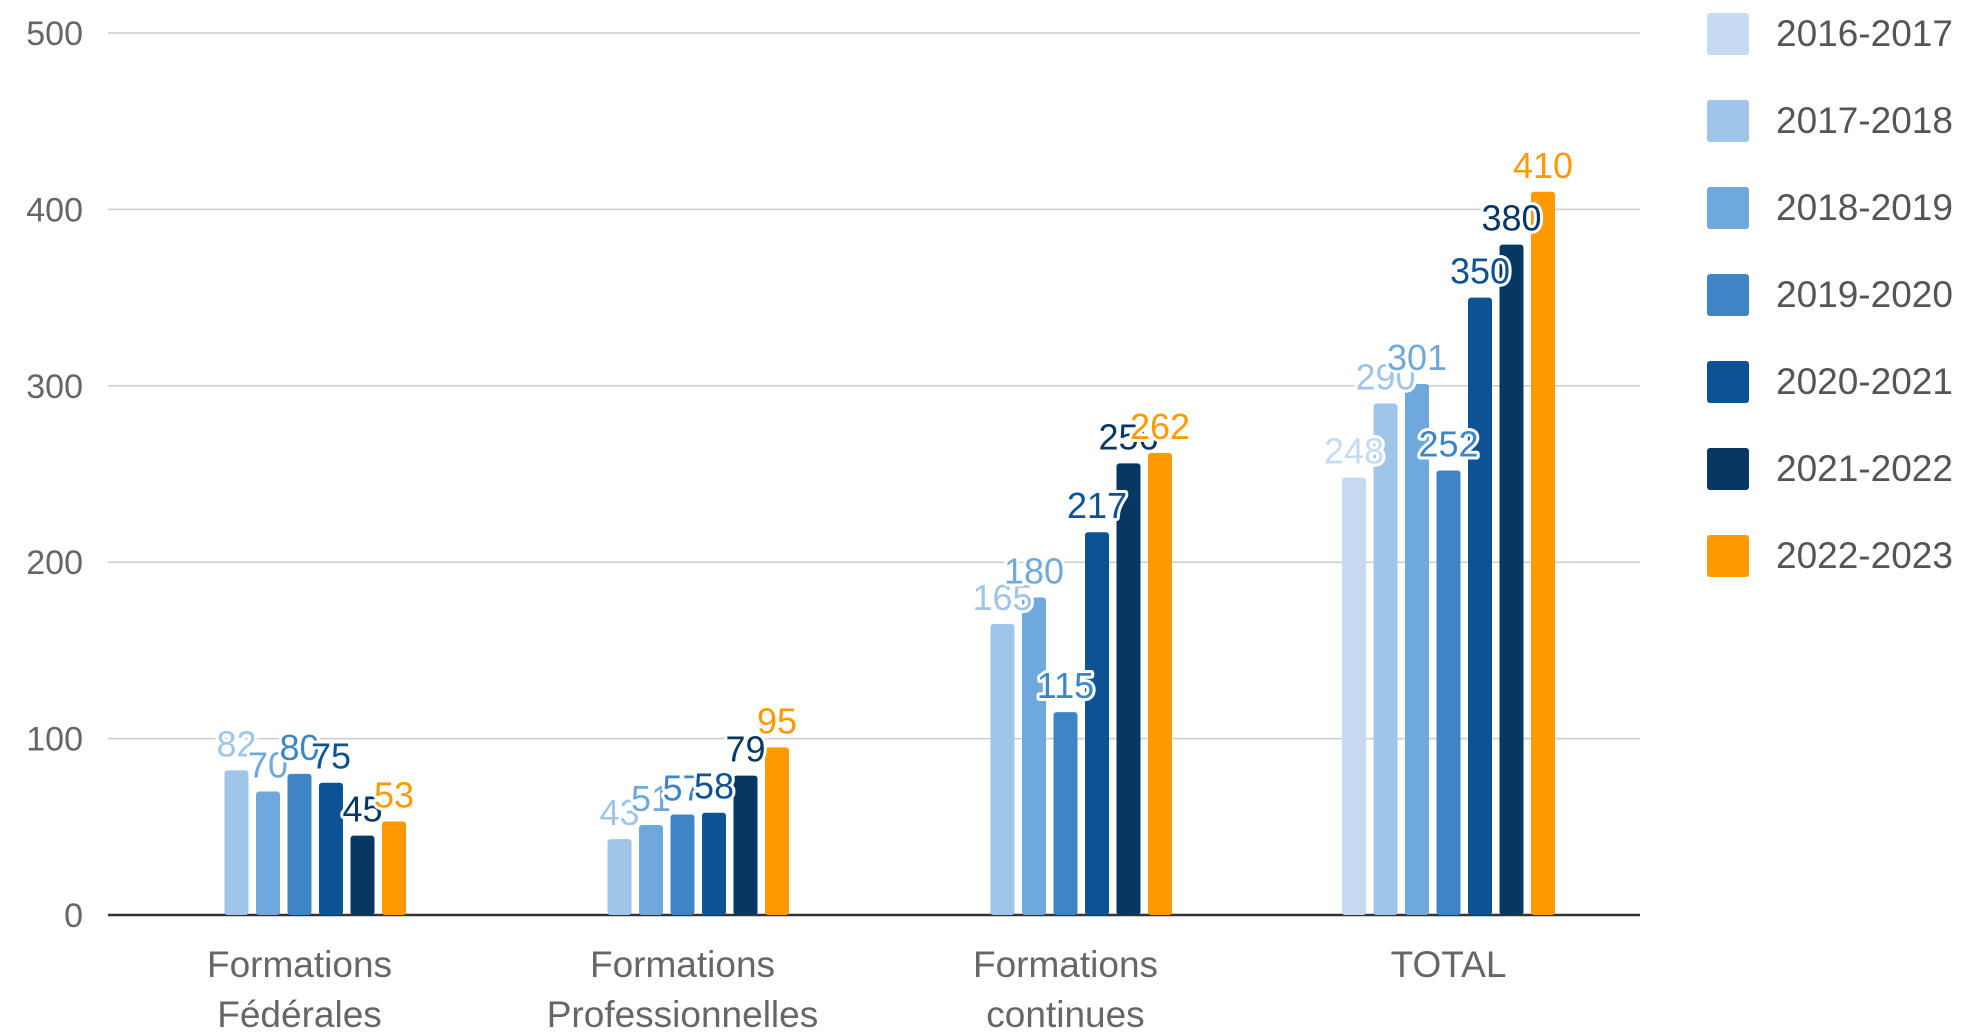  What do you see at coordinates (268, 765) in the screenshot?
I see `data-label: 70` at bounding box center [268, 765].